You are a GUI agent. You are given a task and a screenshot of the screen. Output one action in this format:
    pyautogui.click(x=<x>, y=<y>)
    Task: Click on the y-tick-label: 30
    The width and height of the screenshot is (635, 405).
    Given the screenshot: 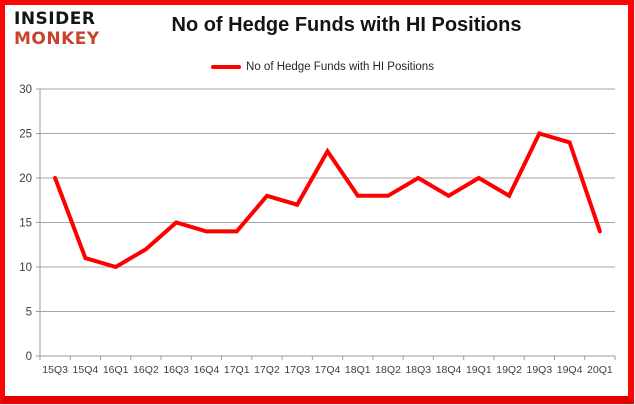 What is the action you would take?
    pyautogui.click(x=25, y=90)
    